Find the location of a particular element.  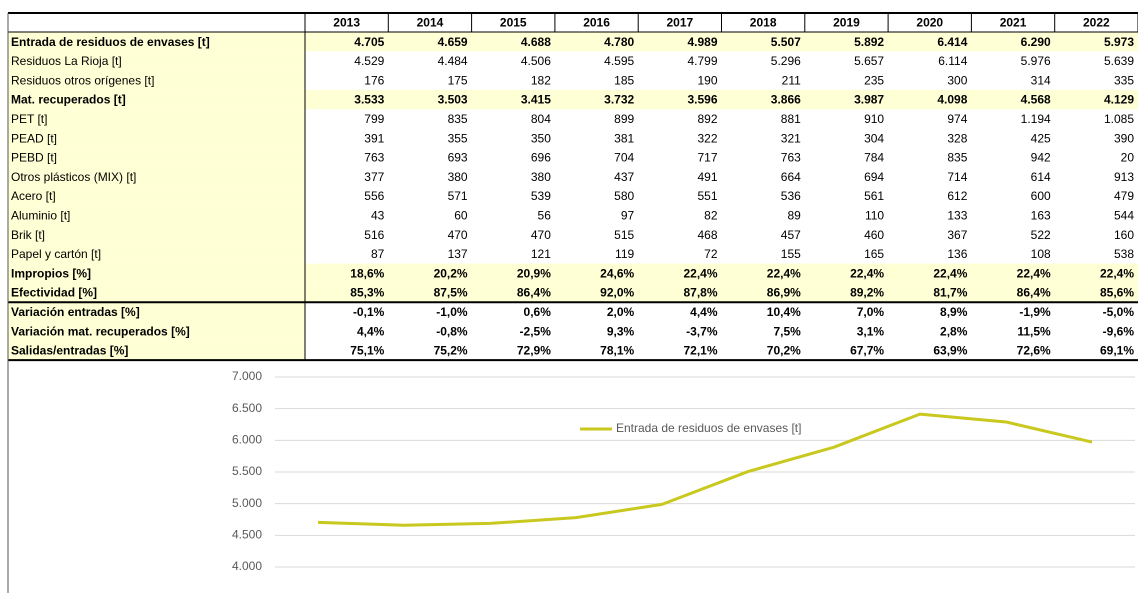

cell: 136 is located at coordinates (957, 254).